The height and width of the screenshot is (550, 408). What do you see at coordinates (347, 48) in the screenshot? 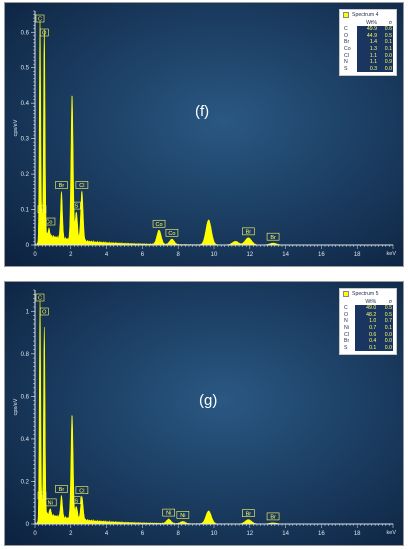
I see `element-cell: Co` at bounding box center [347, 48].